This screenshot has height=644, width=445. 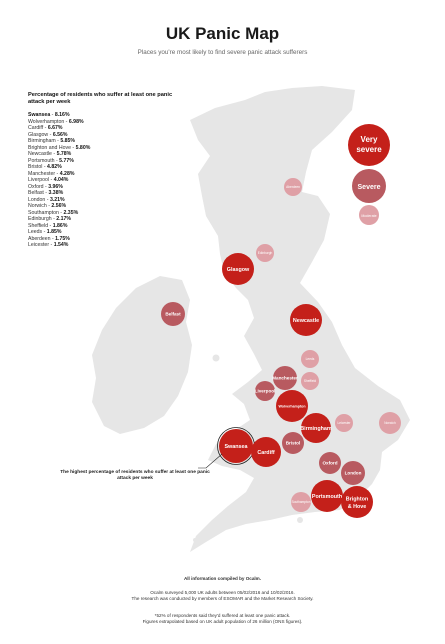 I want to click on marker-label-belfast: Belfast, so click(x=173, y=314).